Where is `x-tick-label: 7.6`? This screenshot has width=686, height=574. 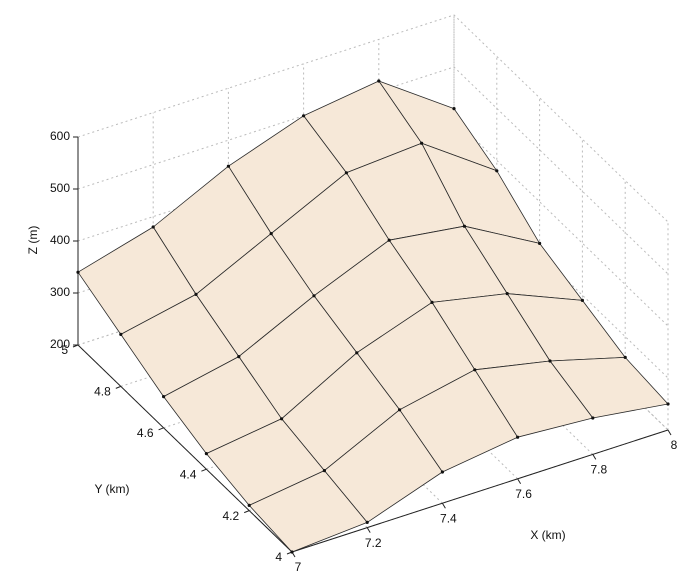
x-tick-label: 7.6 is located at coordinates (523, 494).